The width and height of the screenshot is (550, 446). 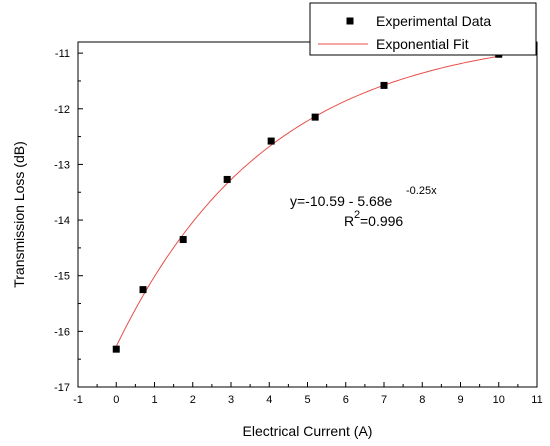 I want to click on x-tick-label: -1, so click(x=78, y=400).